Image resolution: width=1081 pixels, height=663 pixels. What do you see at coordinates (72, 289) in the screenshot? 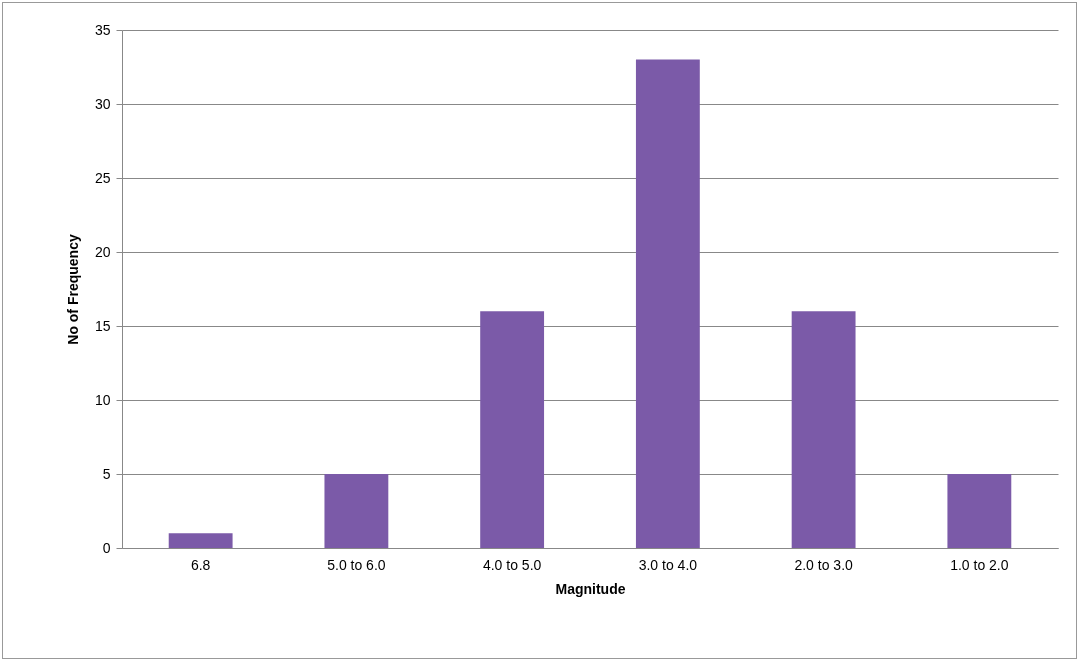
I see `y-axis-title: No of Frequency` at bounding box center [72, 289].